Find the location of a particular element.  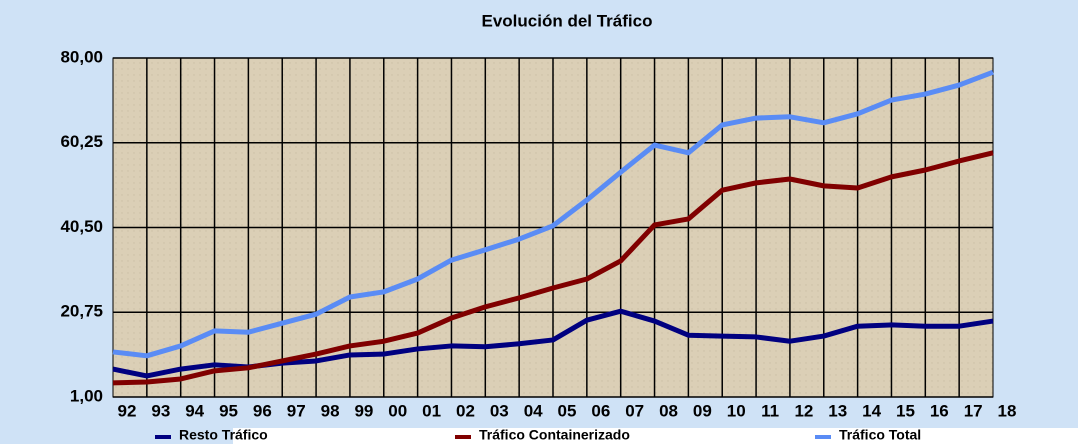

x-tick-label: 94 is located at coordinates (194, 410).